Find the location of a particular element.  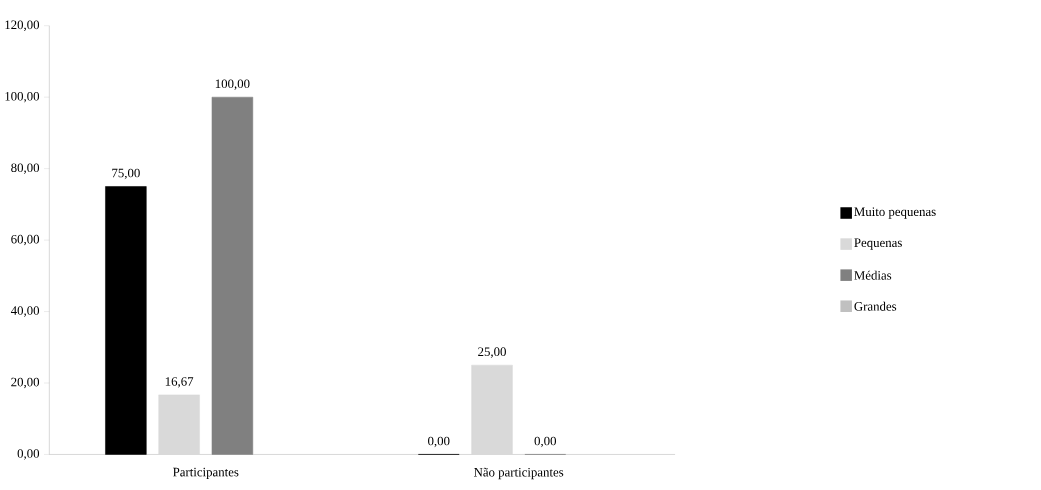

y-tick-label: 60,00 is located at coordinates (25, 240).